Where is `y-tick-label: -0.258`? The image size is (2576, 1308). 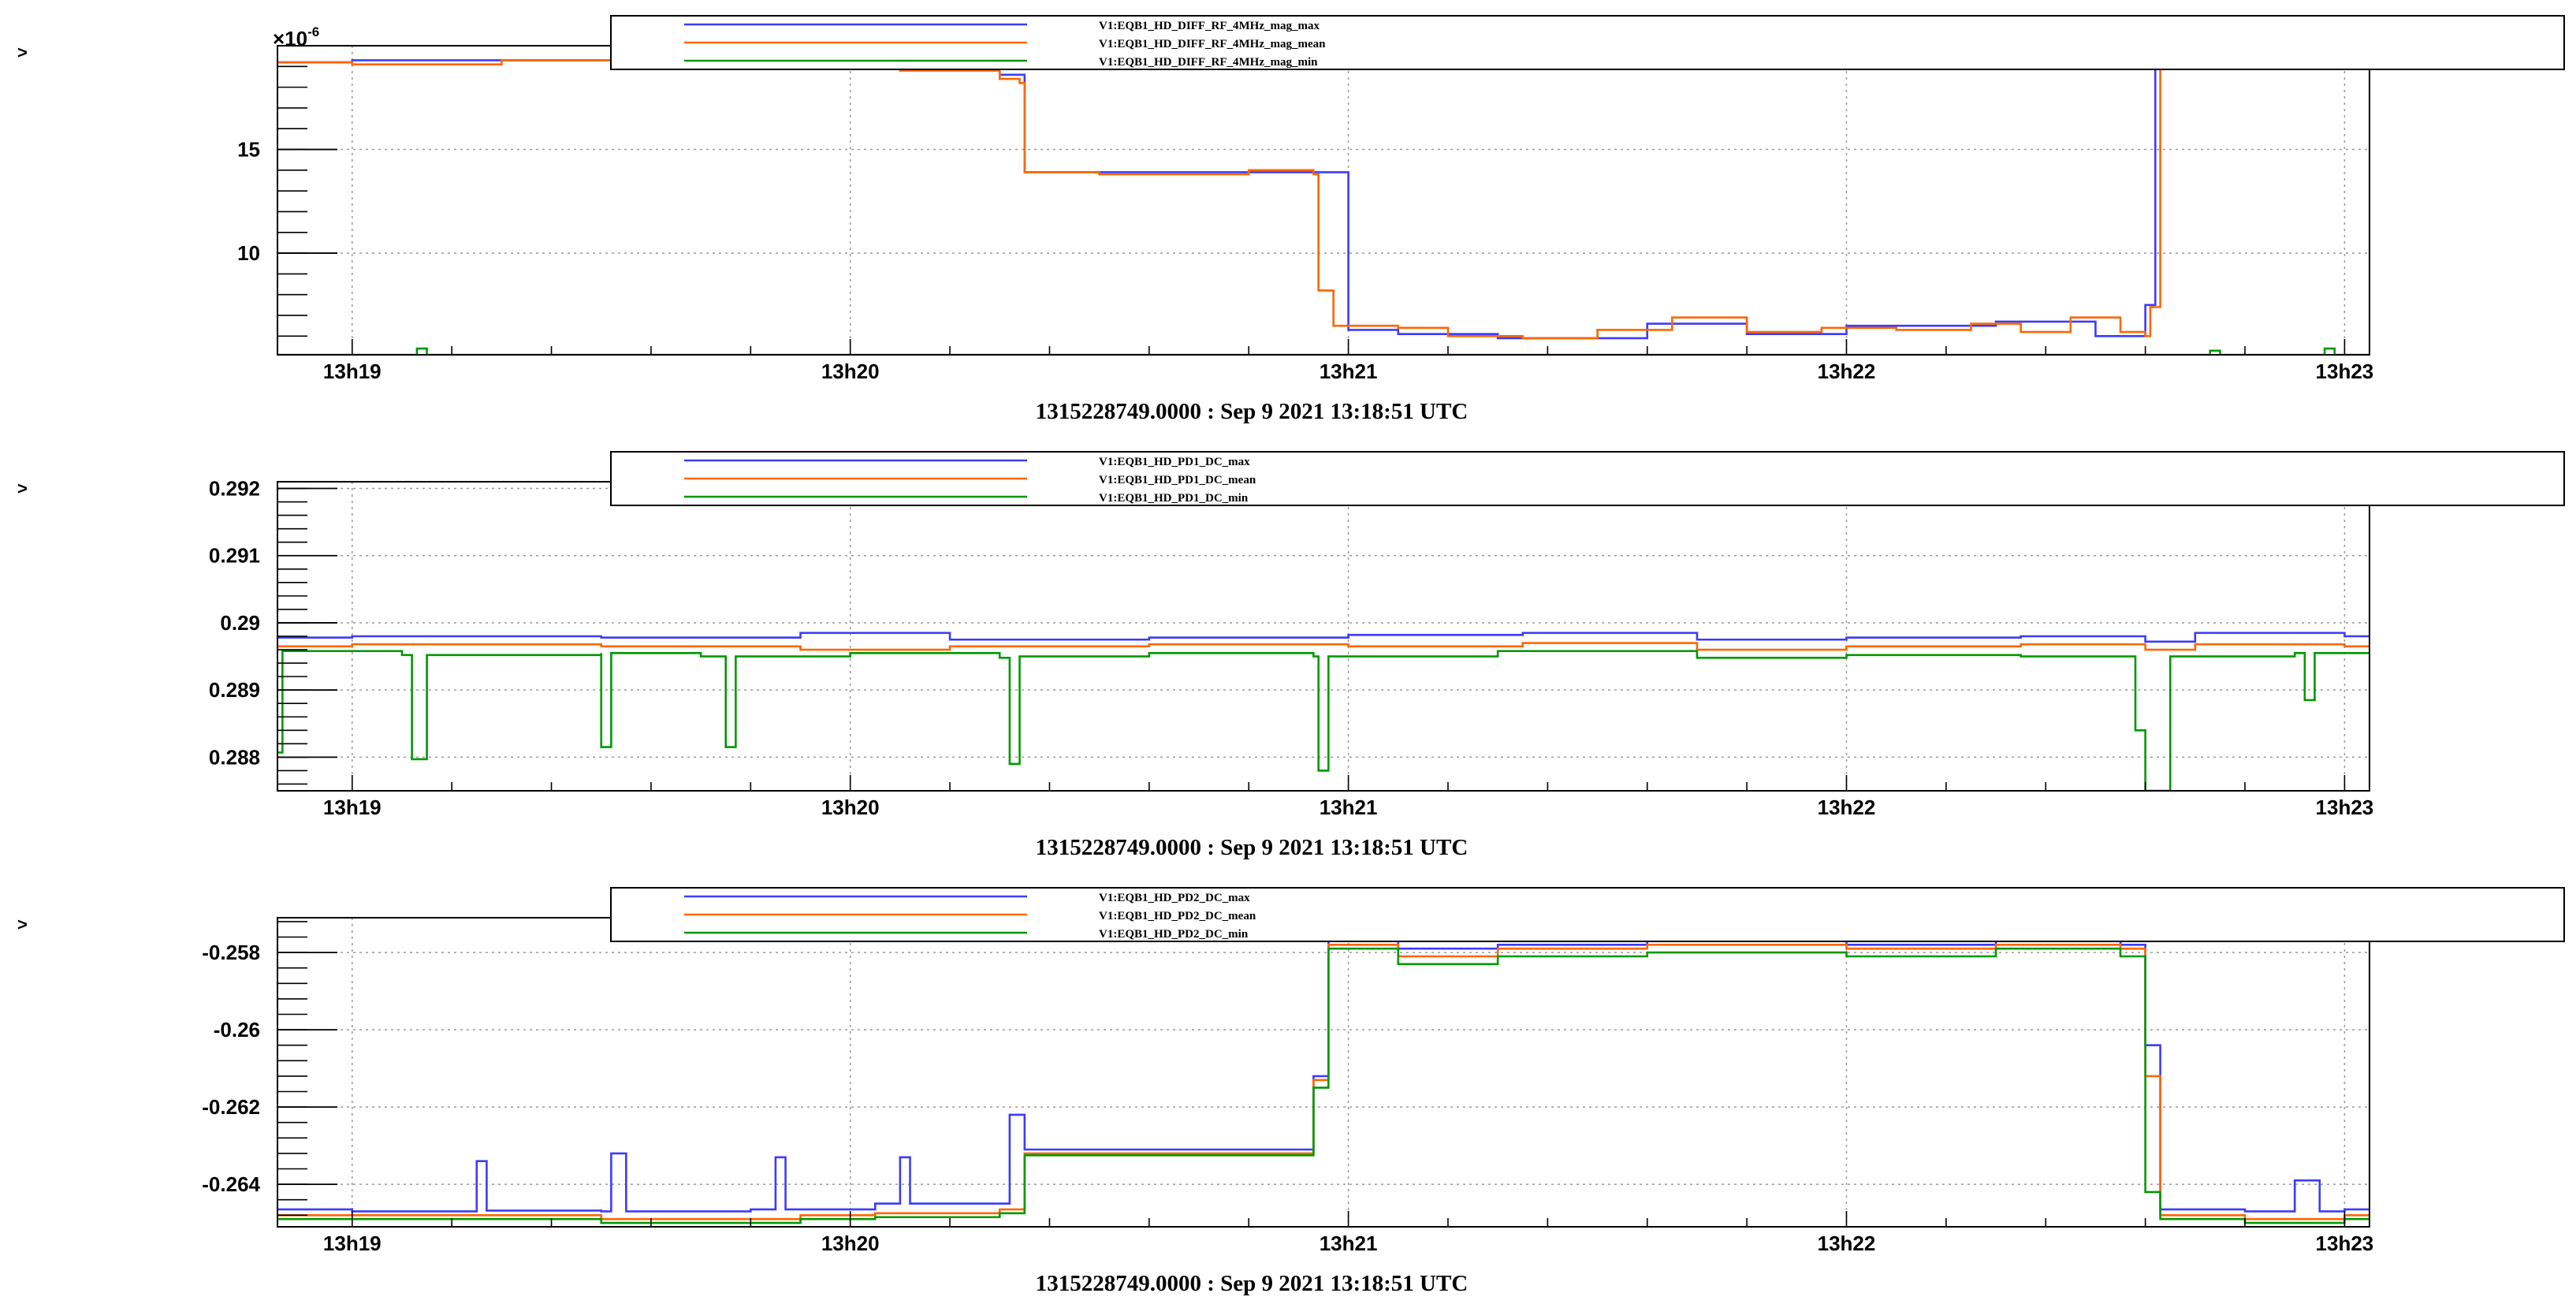
y-tick-label: -0.258 is located at coordinates (231, 952).